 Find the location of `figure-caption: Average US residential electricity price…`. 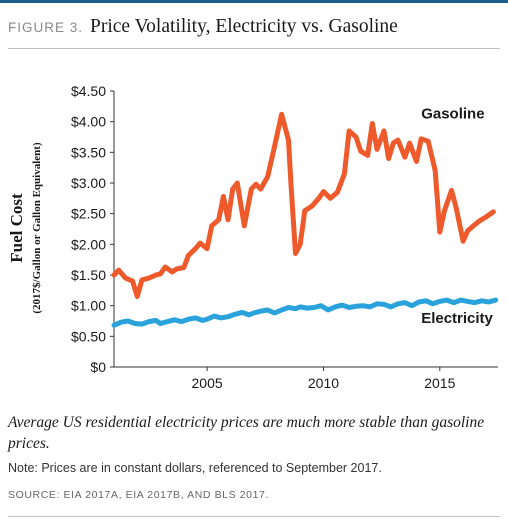

figure-caption: Average US residential electricity price… is located at coordinates (246, 433).